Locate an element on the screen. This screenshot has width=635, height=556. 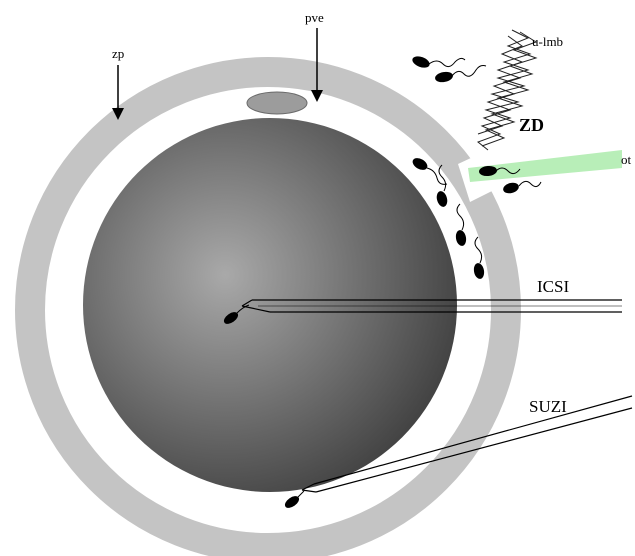
label-ot: ot is located at coordinates (626, 159).